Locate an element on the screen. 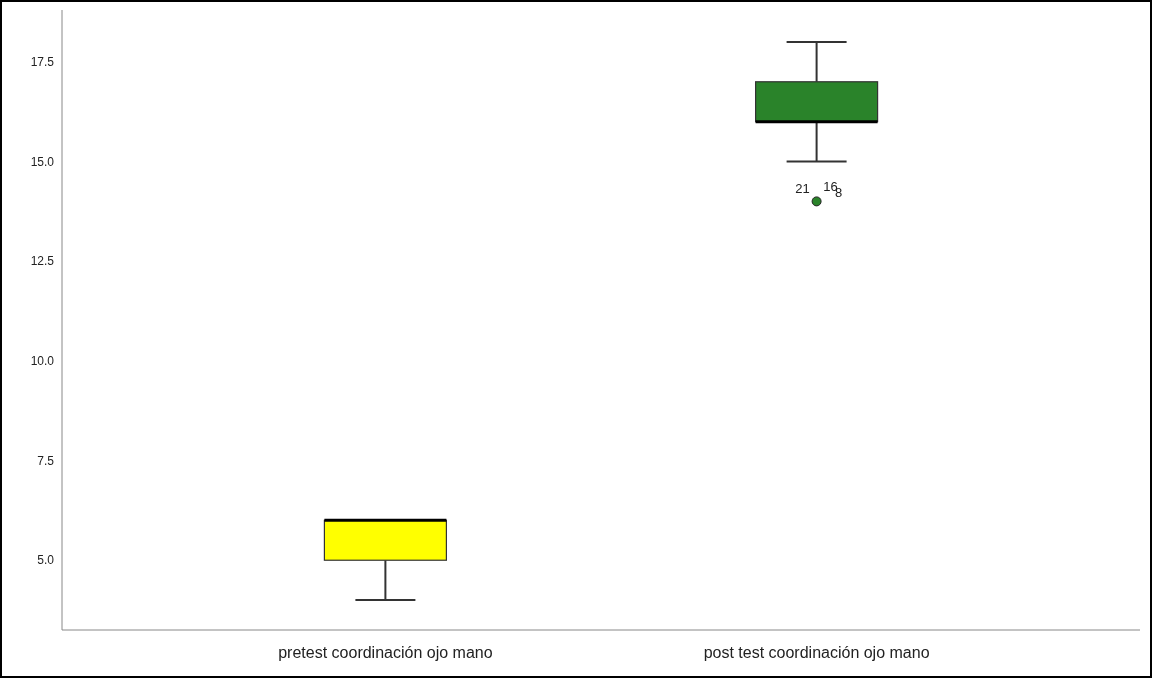  x-tick-label: pretest coordinación ojo mano is located at coordinates (385, 652).